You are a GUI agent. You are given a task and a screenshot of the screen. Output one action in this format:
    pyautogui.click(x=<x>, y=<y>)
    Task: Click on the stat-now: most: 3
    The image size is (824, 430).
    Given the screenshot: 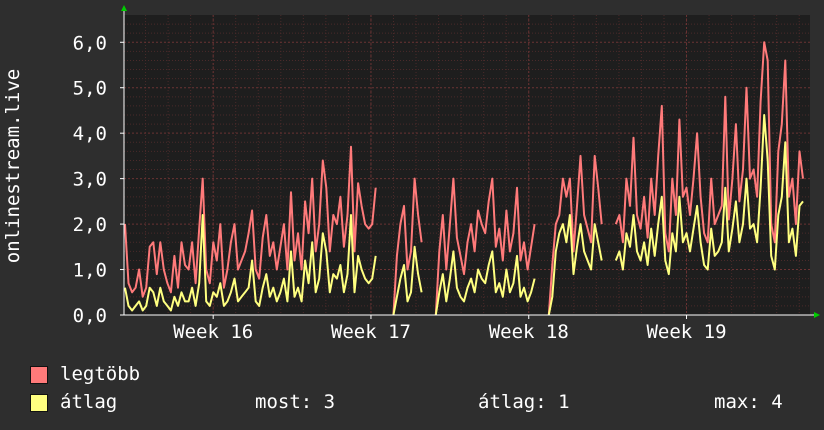 What is the action you would take?
    pyautogui.click(x=295, y=402)
    